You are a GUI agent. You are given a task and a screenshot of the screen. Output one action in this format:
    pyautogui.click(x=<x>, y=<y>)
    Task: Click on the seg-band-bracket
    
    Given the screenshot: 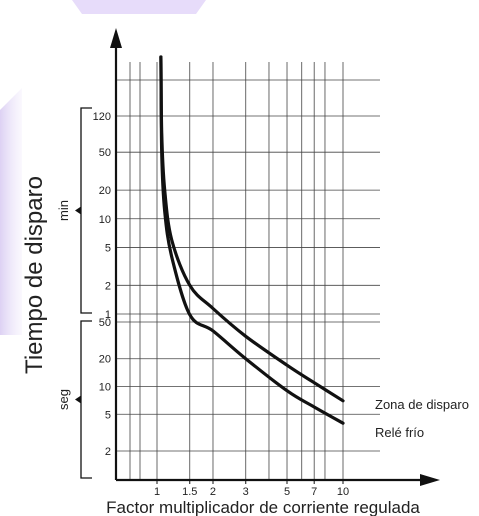 What is the action you would take?
    pyautogui.click(x=86, y=399)
    